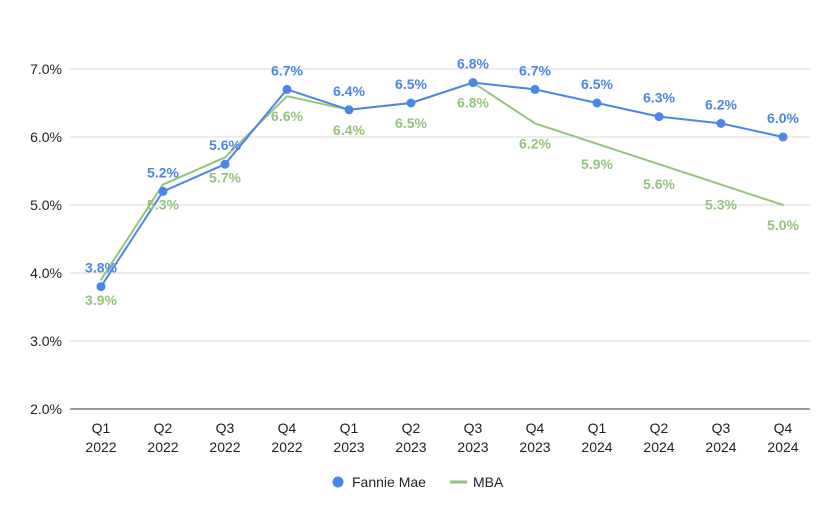 The image size is (837, 518). I want to click on y-tick-label: 4.0%, so click(46, 273).